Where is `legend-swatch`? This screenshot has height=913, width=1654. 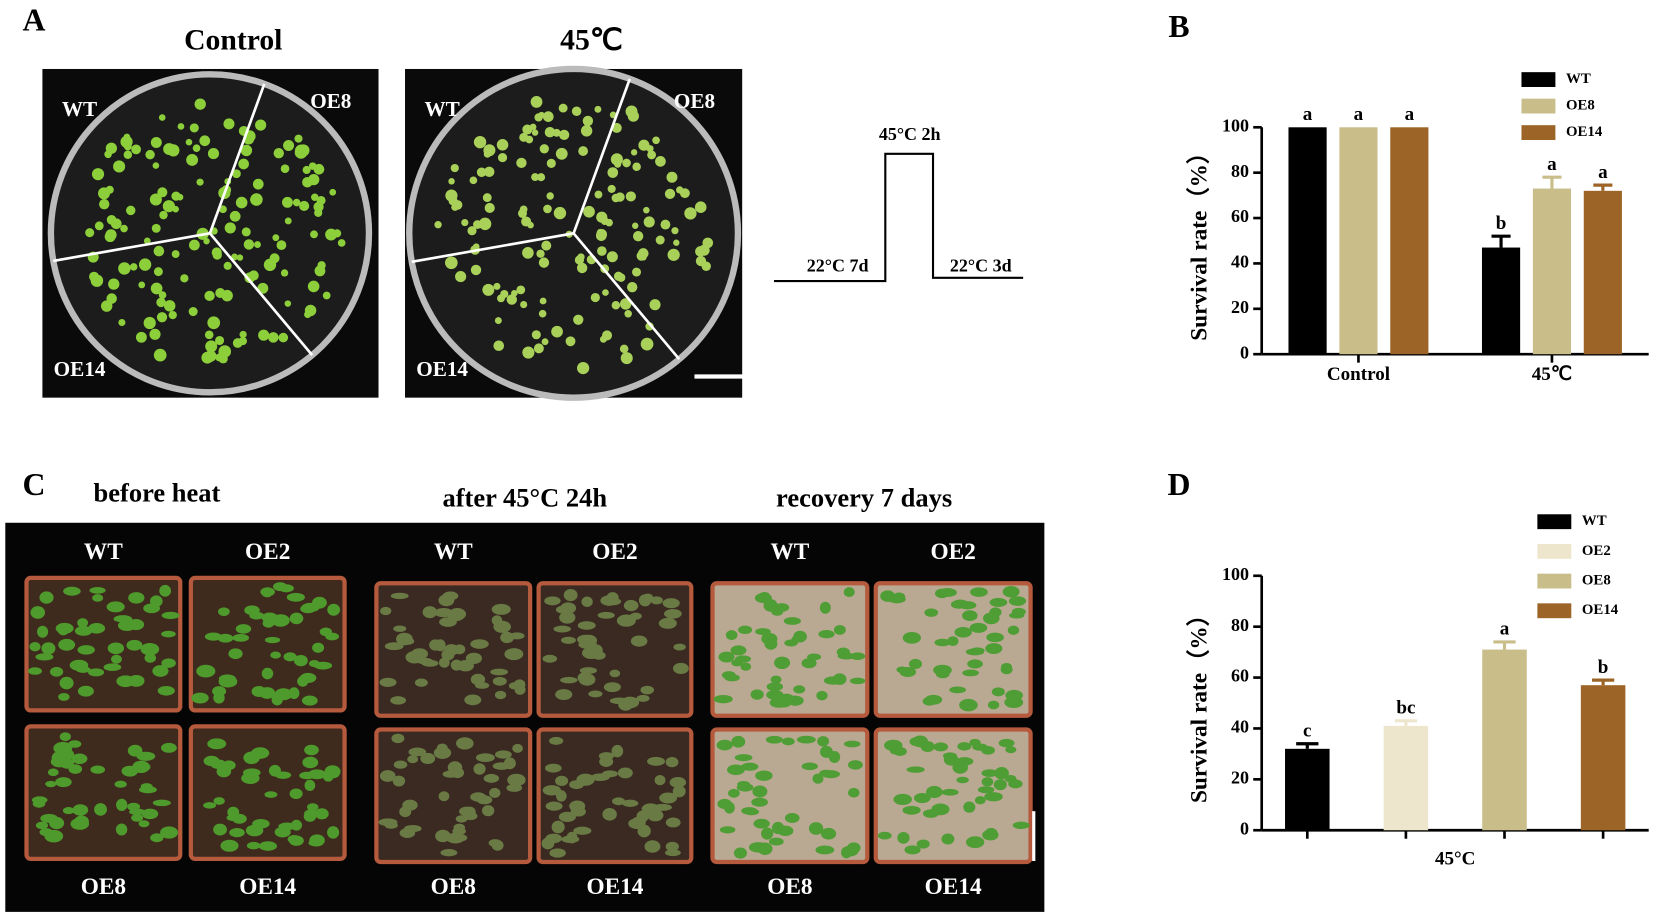 legend-swatch is located at coordinates (1538, 106).